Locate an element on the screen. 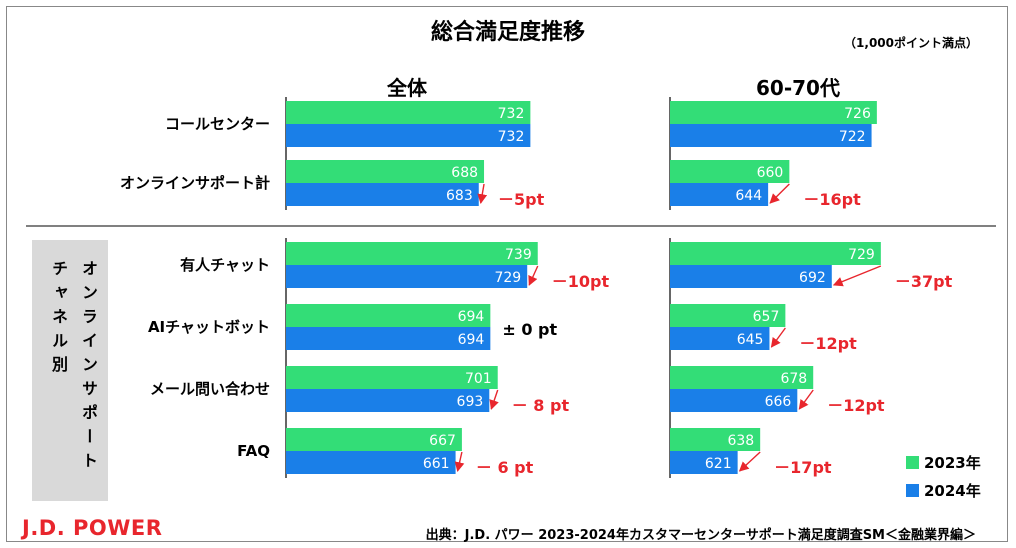  category-label: 有人チャット is located at coordinates (225, 265).